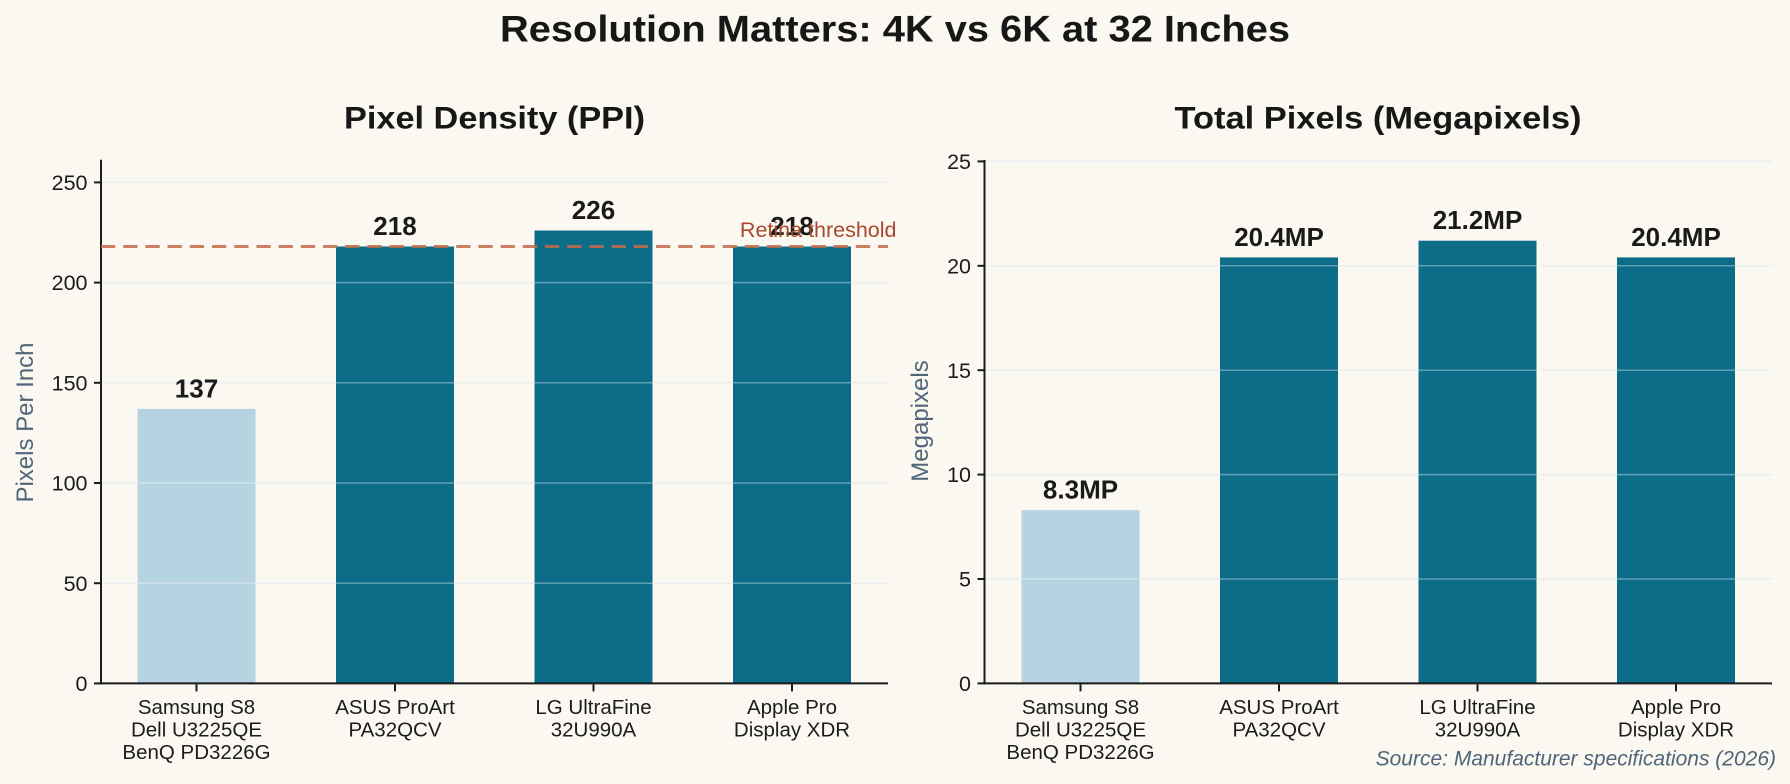 Image resolution: width=1790 pixels, height=784 pixels. Describe the element at coordinates (196, 388) in the screenshot. I see `svg-text: 137` at that location.